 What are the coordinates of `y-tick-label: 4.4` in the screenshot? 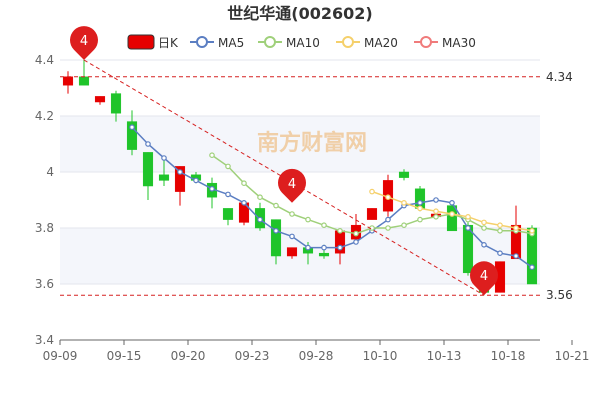 It's located at (44, 60).